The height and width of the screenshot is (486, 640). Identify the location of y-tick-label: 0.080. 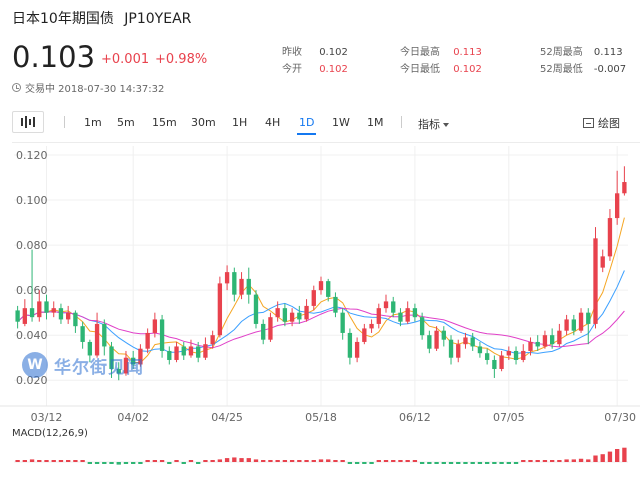
(32, 245).